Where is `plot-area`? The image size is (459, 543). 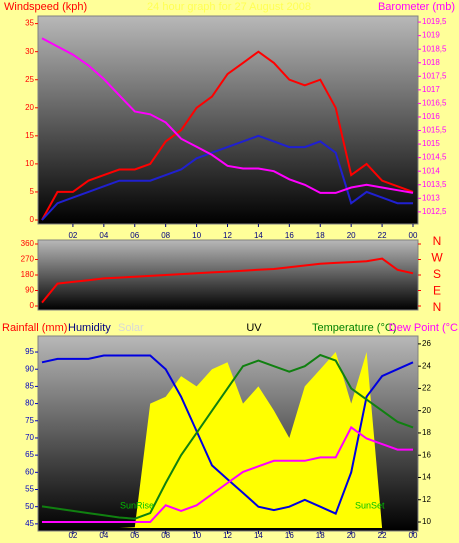 plot-area is located at coordinates (228, 275).